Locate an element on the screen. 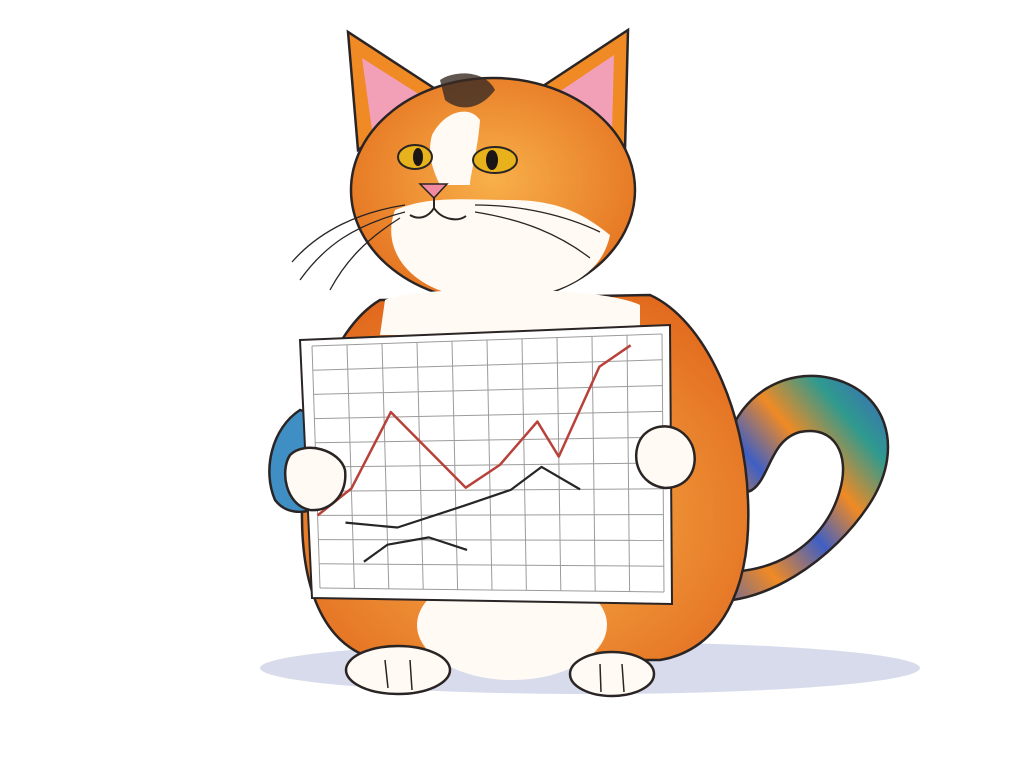 The width and height of the screenshot is (1024, 768). cat-head-dark-patch is located at coordinates (467, 90).